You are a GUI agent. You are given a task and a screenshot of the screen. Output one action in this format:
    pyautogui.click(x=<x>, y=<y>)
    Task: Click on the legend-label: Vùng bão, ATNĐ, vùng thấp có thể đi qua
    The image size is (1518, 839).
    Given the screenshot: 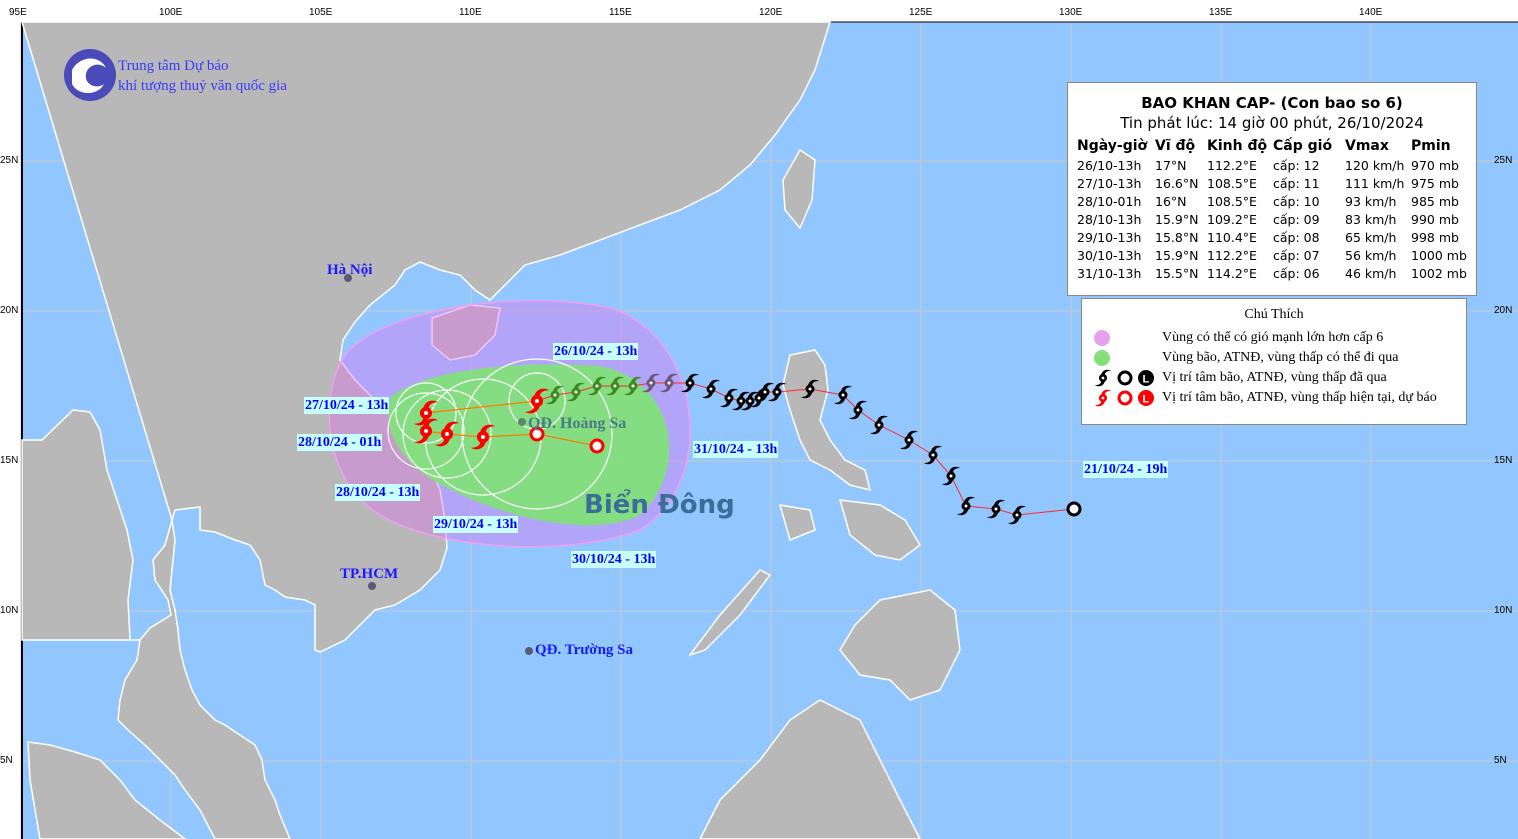 What is the action you would take?
    pyautogui.click(x=1280, y=357)
    